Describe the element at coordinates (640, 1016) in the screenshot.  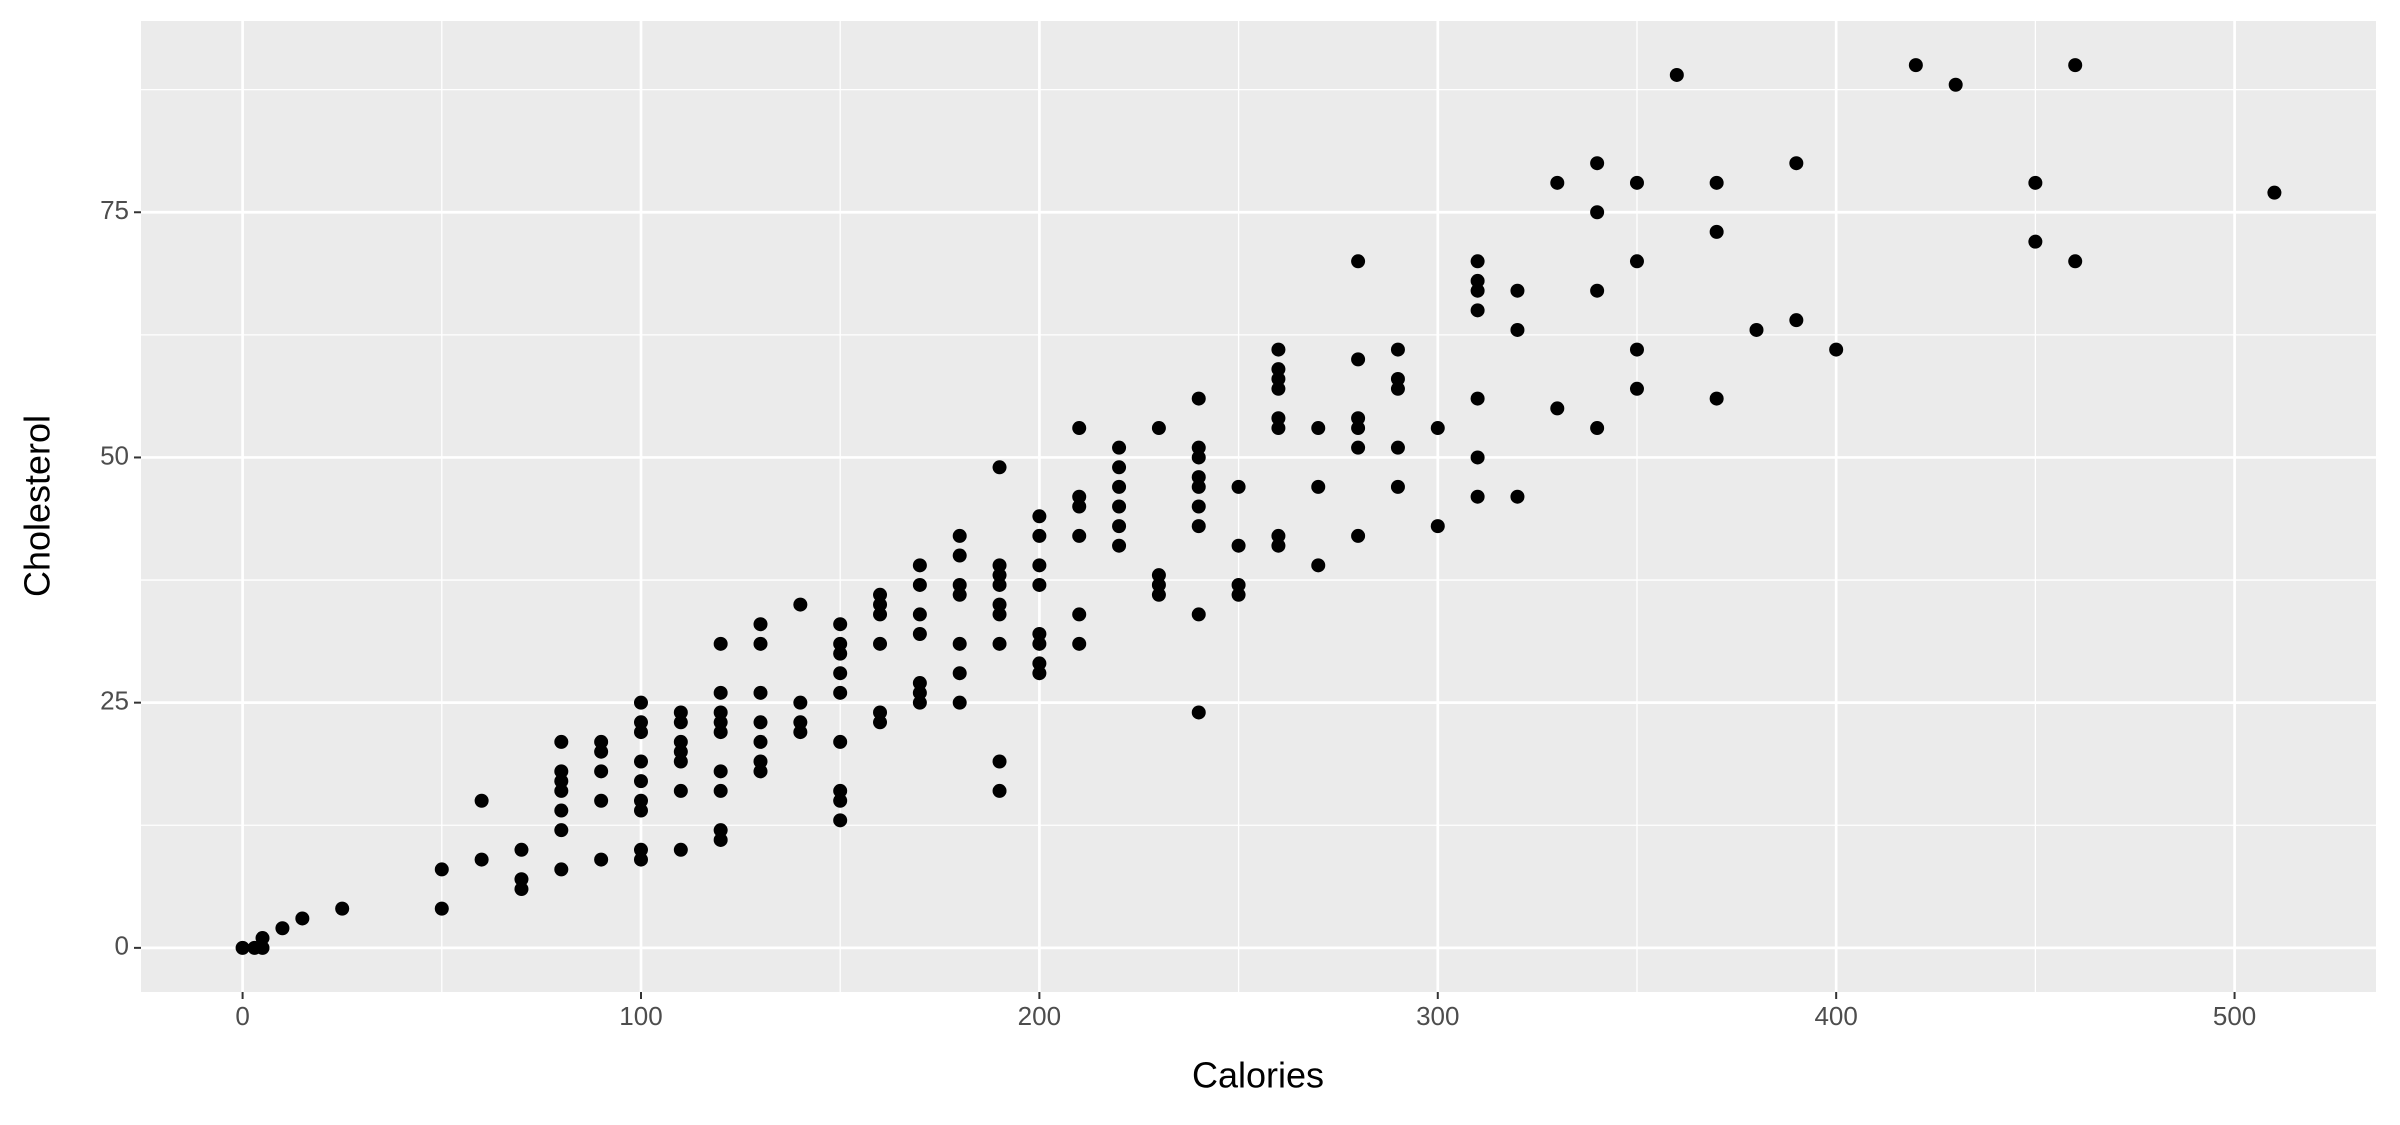
I see `x-tick-label: 100` at that location.